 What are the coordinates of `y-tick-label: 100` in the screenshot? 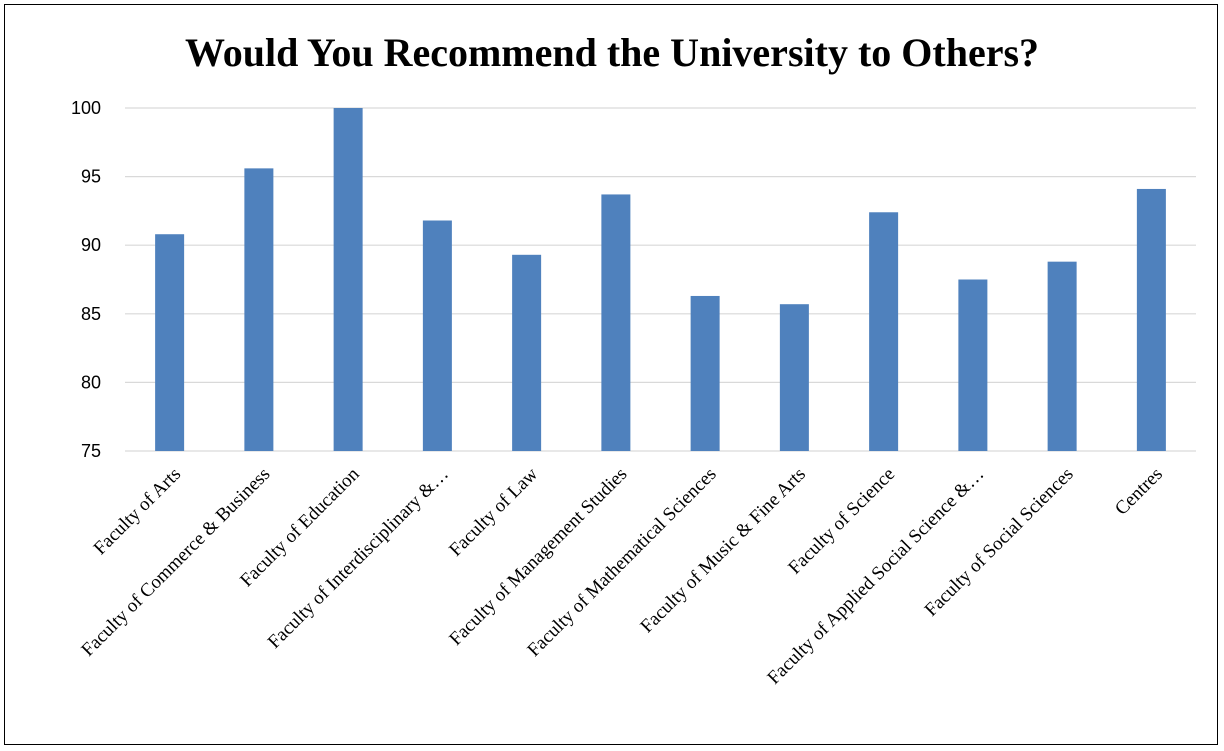 It's located at (86, 108).